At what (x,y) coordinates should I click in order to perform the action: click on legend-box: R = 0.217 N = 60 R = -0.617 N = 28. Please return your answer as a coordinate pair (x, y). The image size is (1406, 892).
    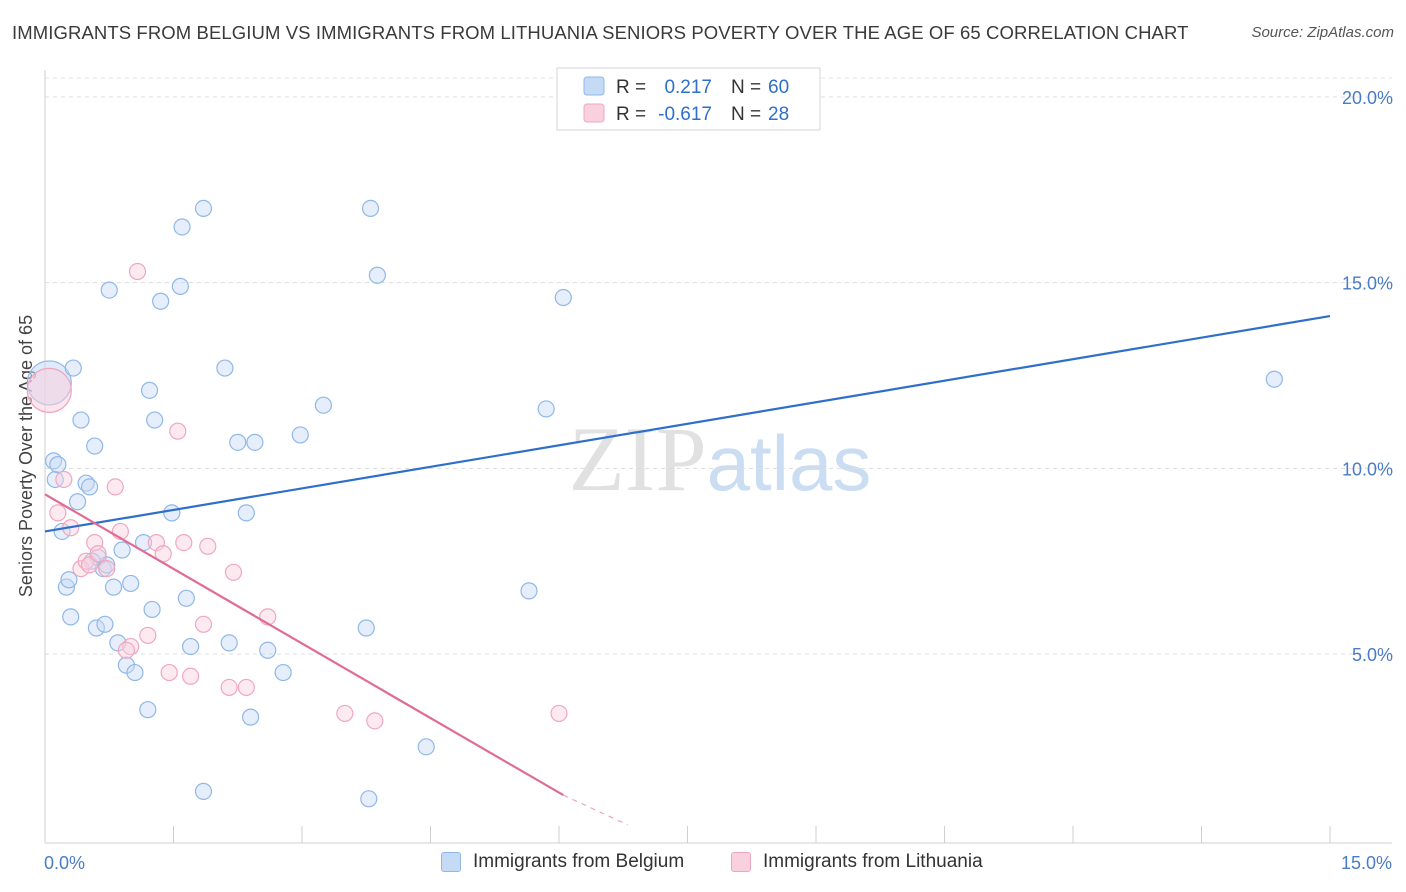
    Looking at the image, I should click on (688, 99).